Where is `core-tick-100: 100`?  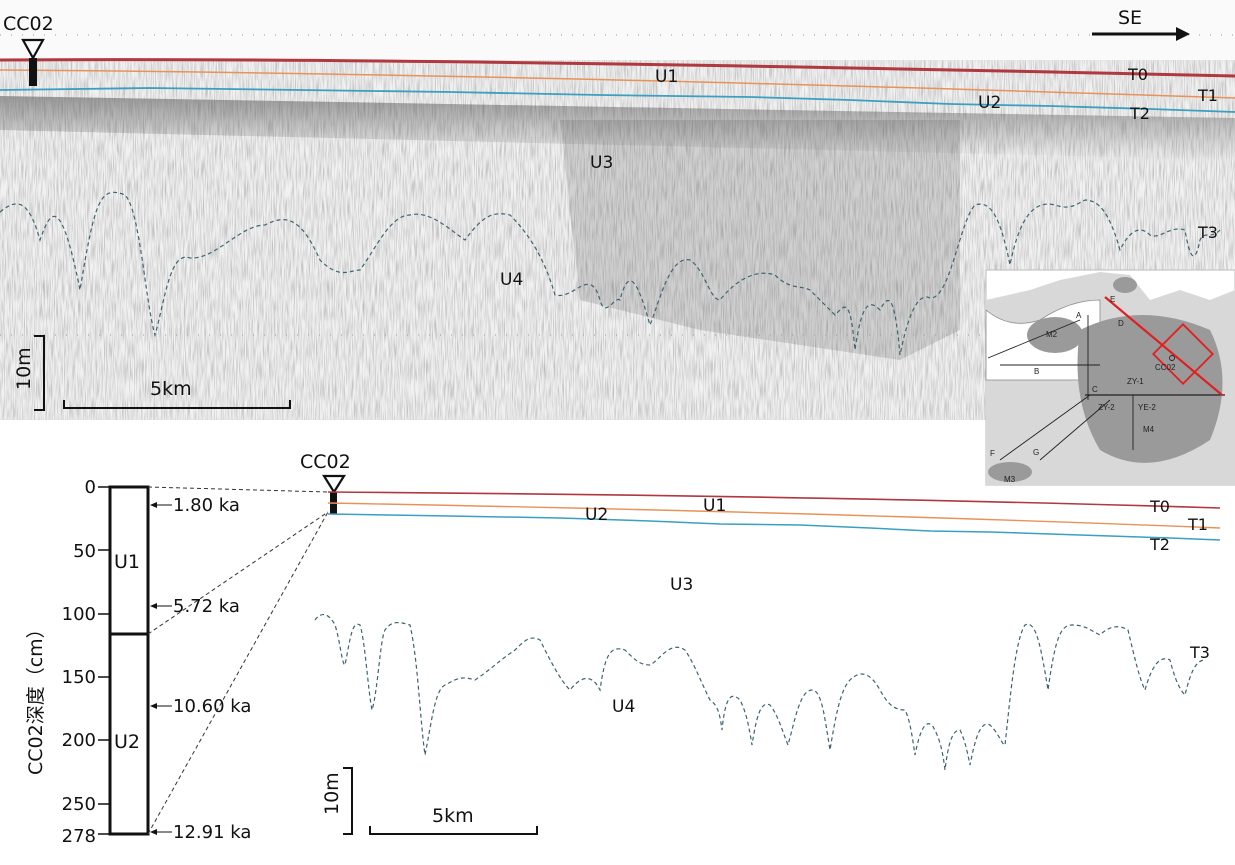 core-tick-100: 100 is located at coordinates (79, 614).